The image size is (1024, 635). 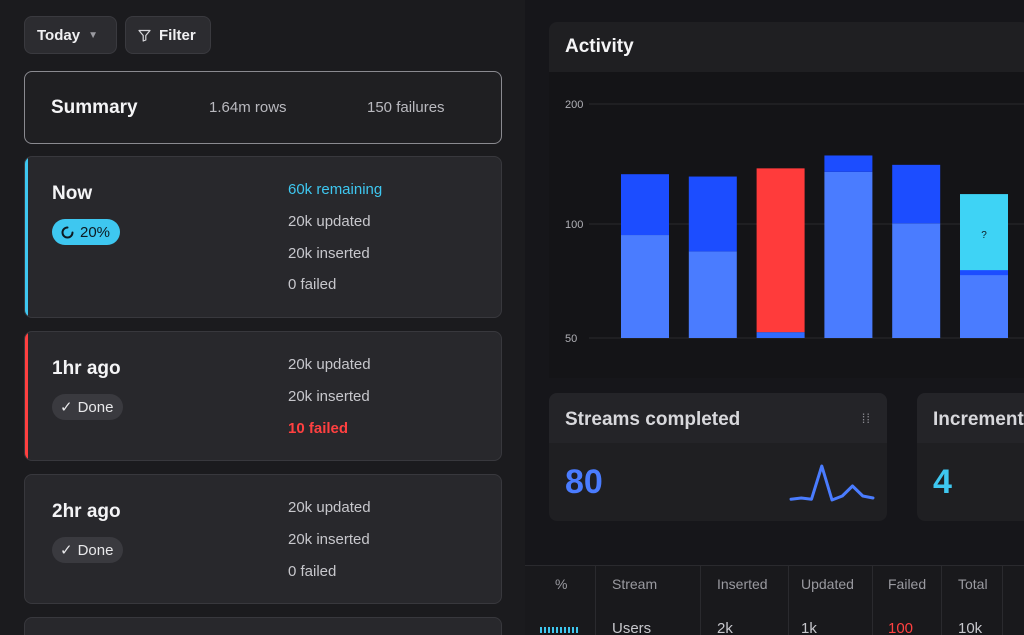 What do you see at coordinates (59, 35) in the screenshot?
I see `date-range-label: Today` at bounding box center [59, 35].